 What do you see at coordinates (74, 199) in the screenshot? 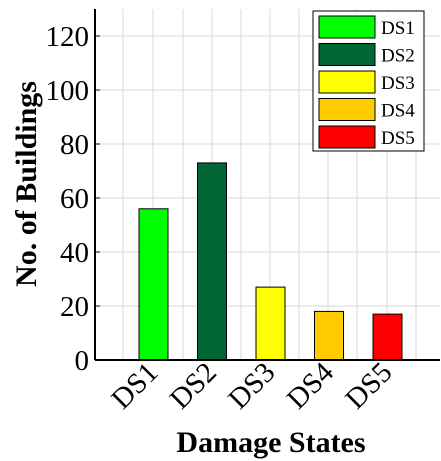
I see `y-tick-label: 60` at bounding box center [74, 199].